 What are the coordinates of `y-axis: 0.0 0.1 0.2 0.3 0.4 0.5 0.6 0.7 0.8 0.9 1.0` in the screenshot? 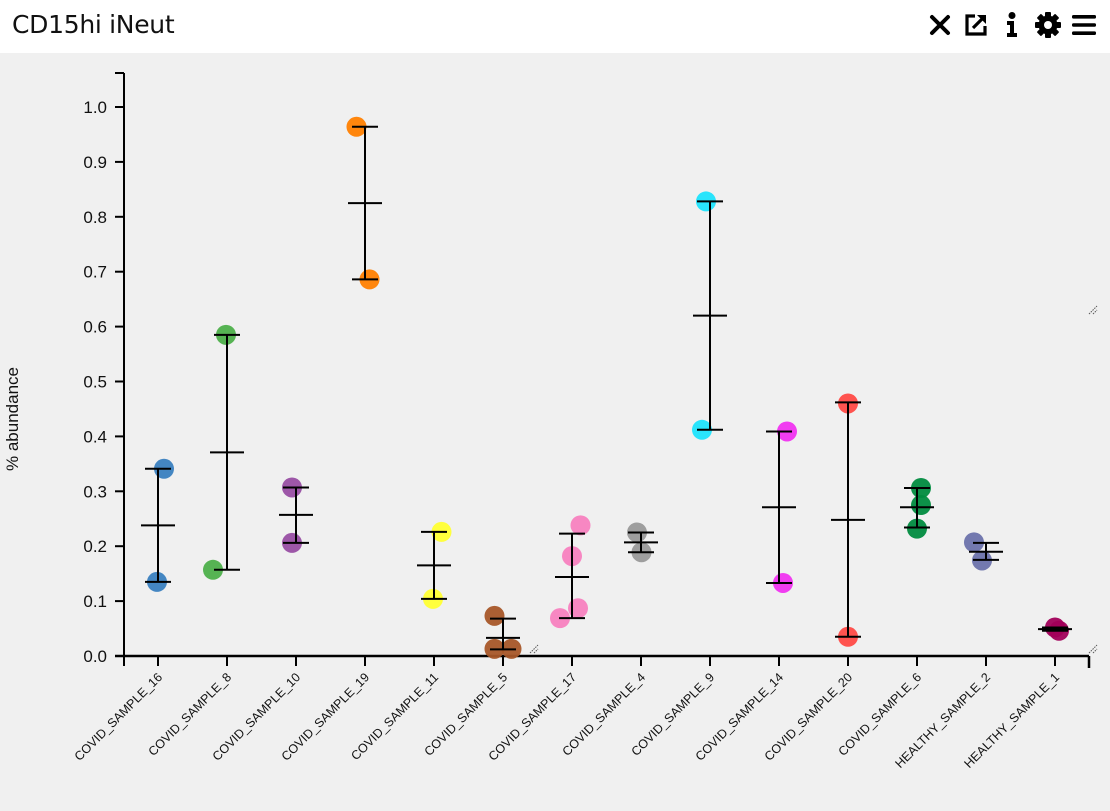 It's located at (104, 369).